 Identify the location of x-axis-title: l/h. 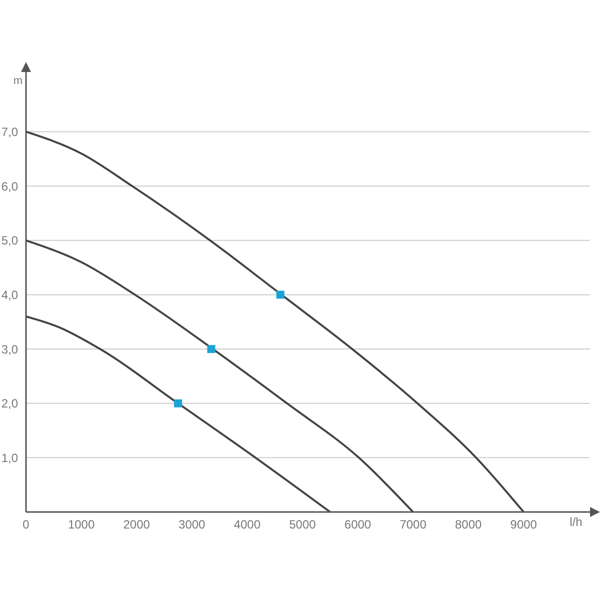
(576, 522).